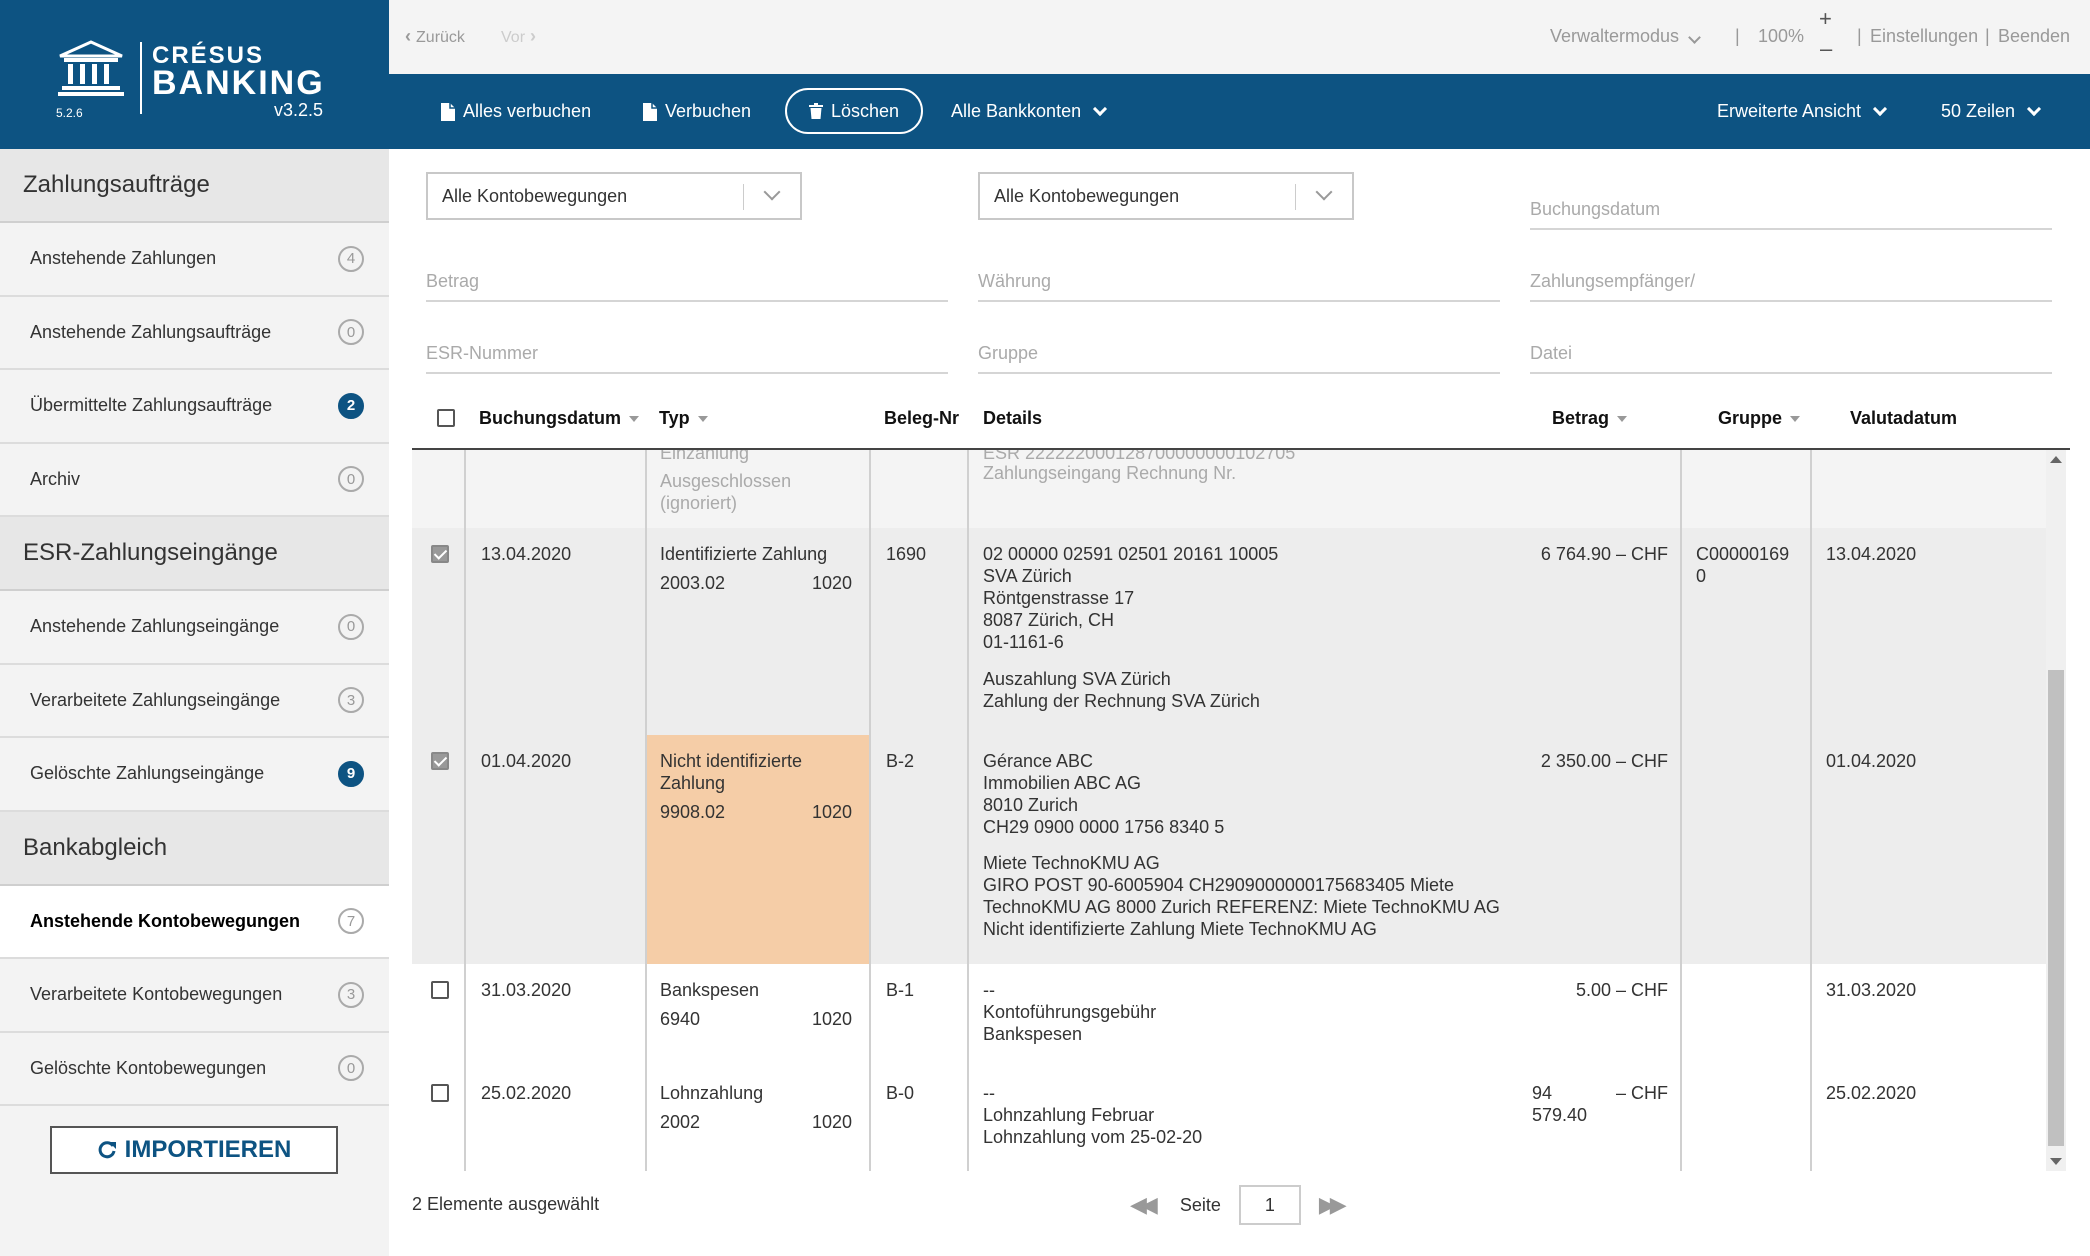 This screenshot has height=1256, width=2090. Describe the element at coordinates (2056, 459) in the screenshot. I see `scroll-up-icon` at that location.